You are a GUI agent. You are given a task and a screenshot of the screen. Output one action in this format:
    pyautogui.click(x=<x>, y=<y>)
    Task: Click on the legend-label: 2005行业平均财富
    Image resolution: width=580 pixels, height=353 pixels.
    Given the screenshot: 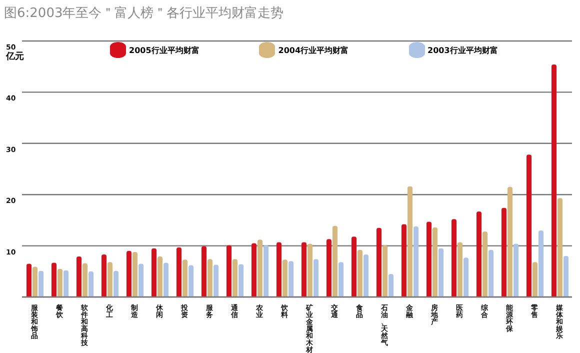 What is the action you would take?
    pyautogui.click(x=164, y=50)
    